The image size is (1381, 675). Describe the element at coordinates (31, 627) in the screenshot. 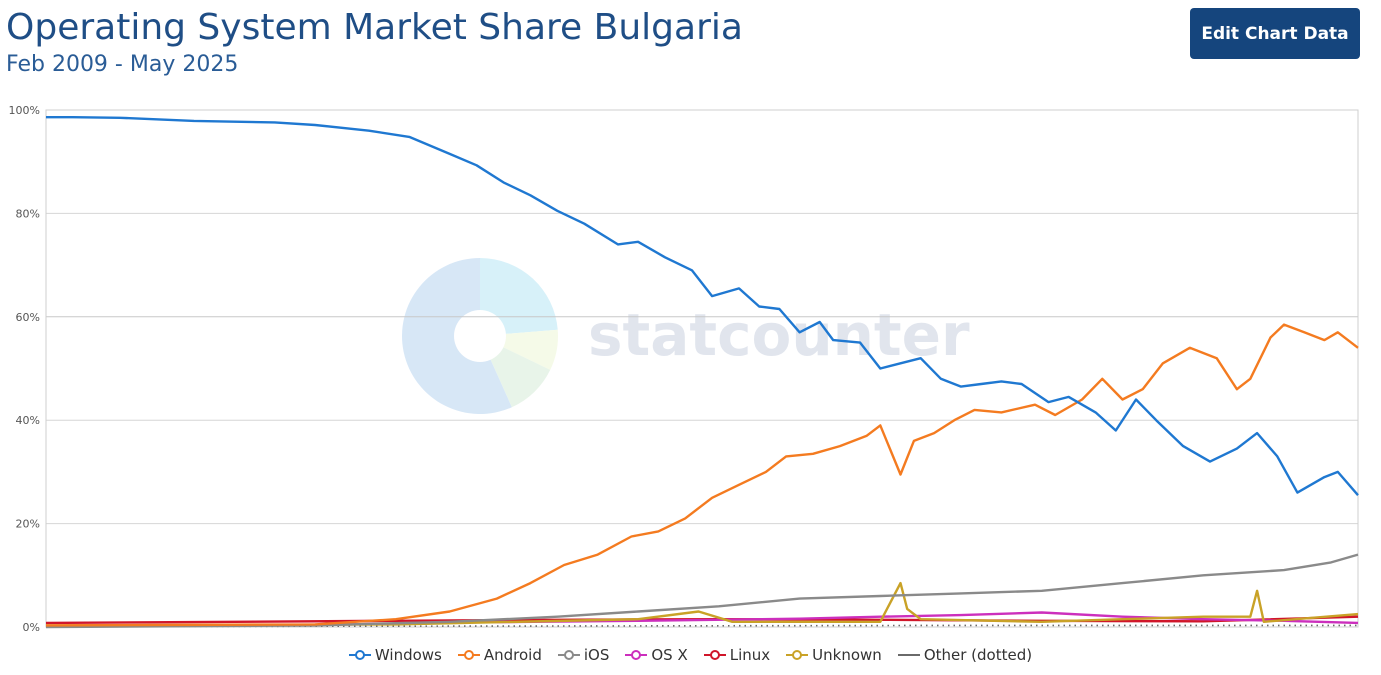

I see `y-tick-label: 0%` at that location.